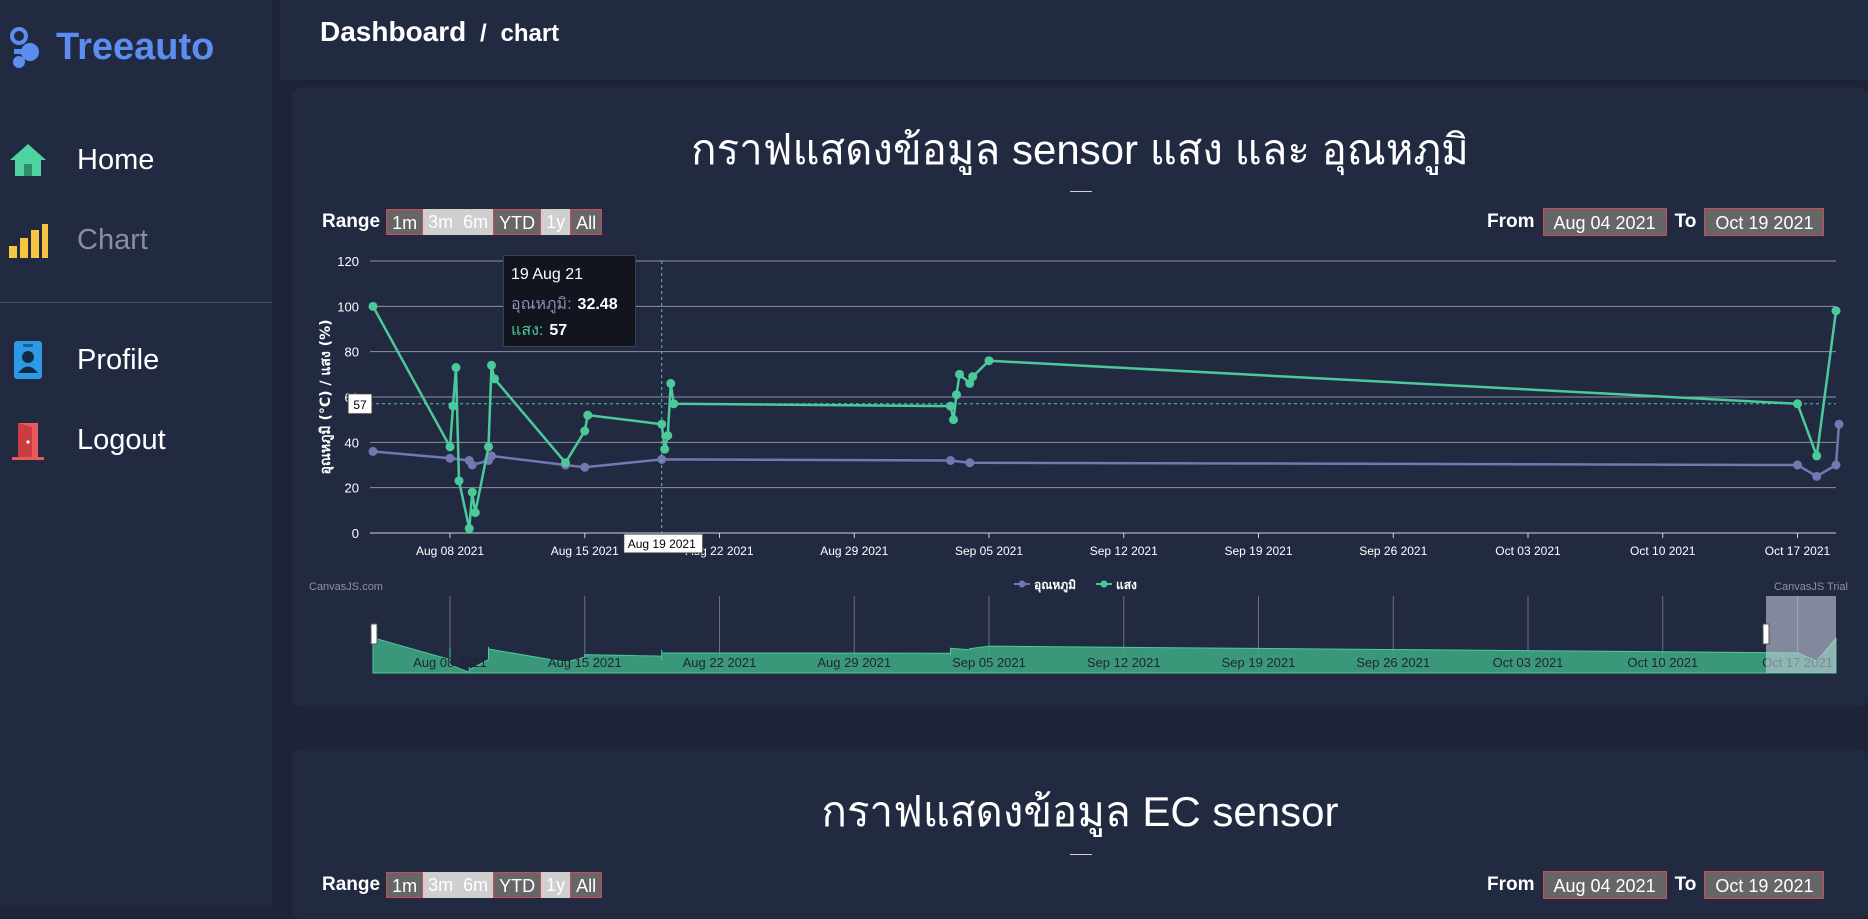  What do you see at coordinates (450, 662) in the screenshot?
I see `navigator-tick-label: Aug 08 2021` at bounding box center [450, 662].